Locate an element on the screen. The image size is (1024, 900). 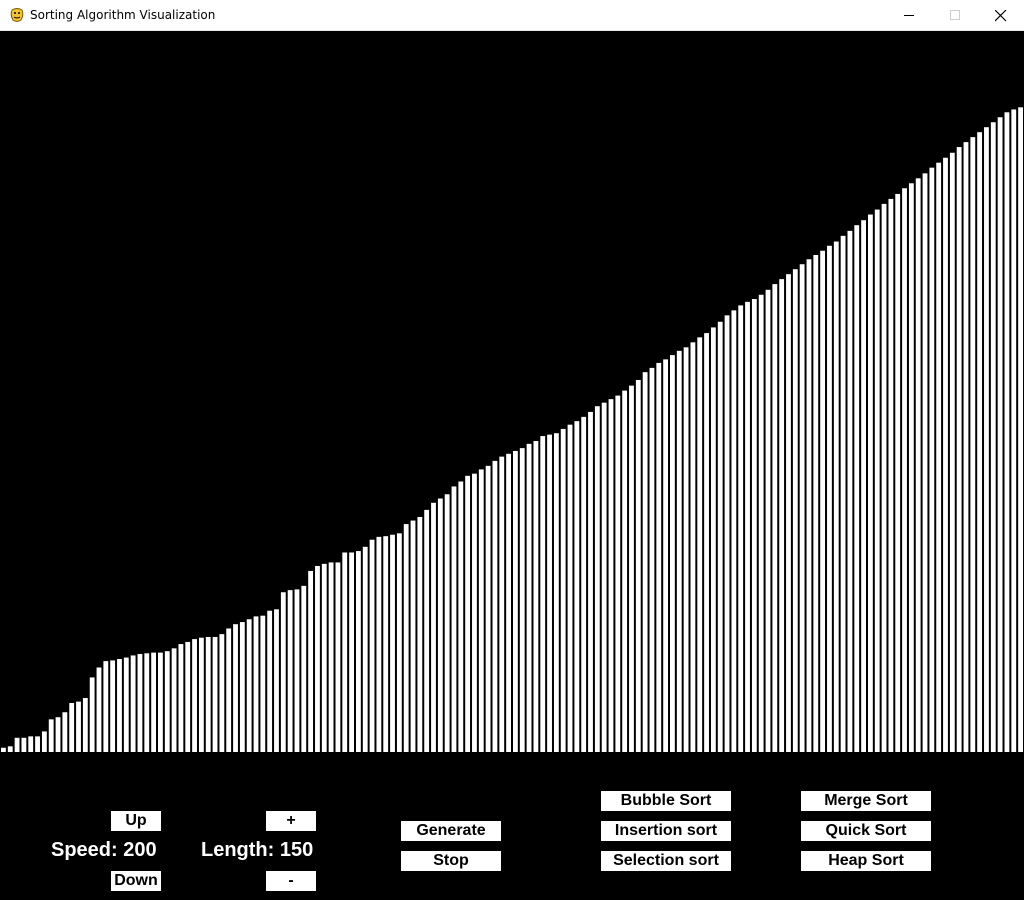
insertion-sort-button: Insertion sort is located at coordinates (666, 831).